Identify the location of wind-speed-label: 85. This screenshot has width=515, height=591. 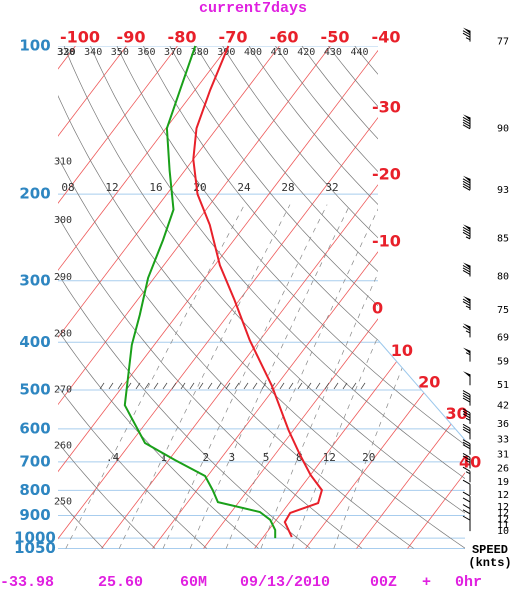
(503, 238).